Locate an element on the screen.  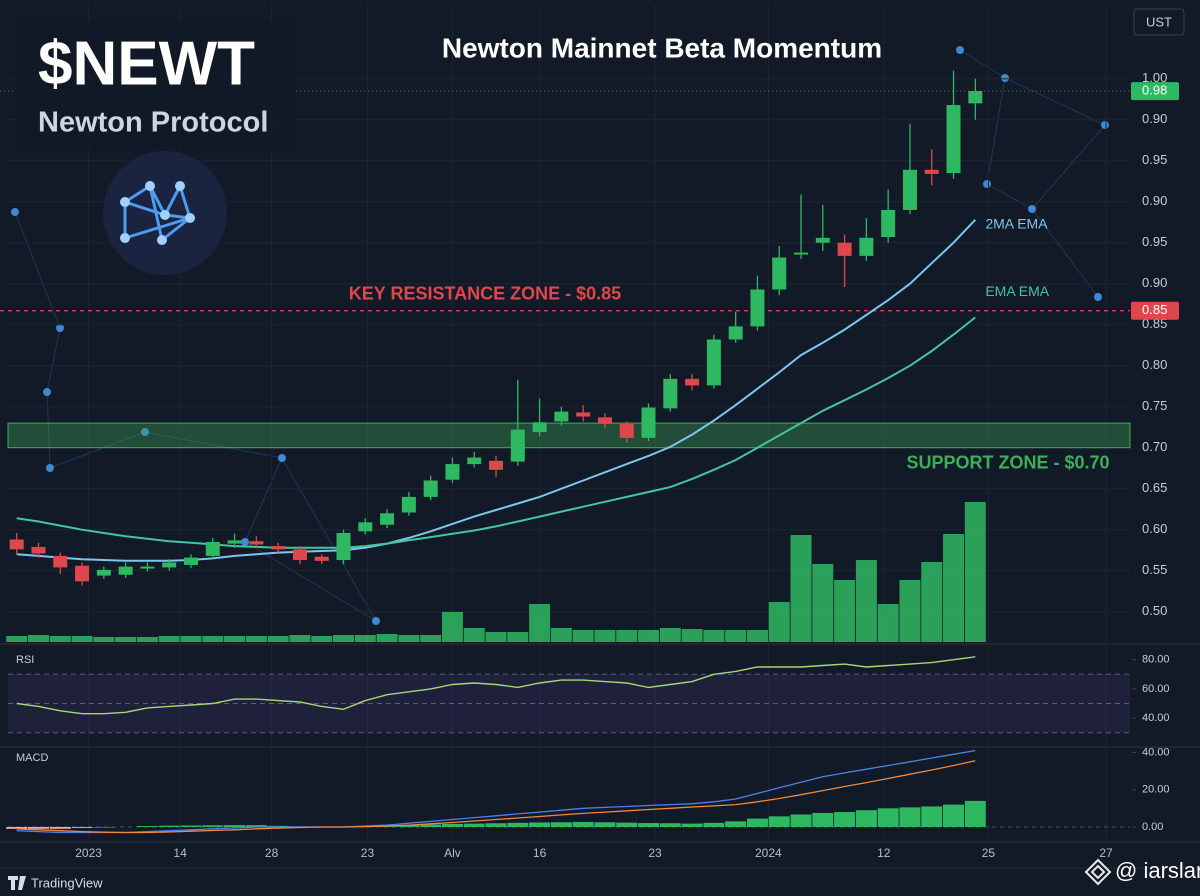
y-tick-label: 80.00 is located at coordinates (1156, 660).